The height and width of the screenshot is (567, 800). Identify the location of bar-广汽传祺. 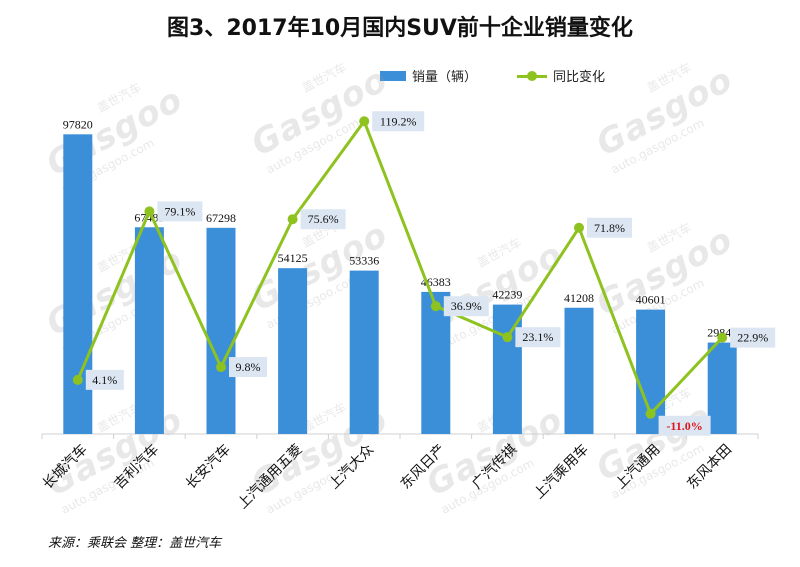
(507, 369).